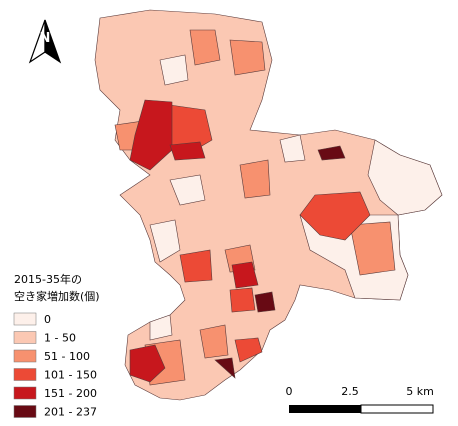 This screenshot has width=458, height=426. Describe the element at coordinates (70, 412) in the screenshot. I see `legend-label: 201 - 237` at that location.